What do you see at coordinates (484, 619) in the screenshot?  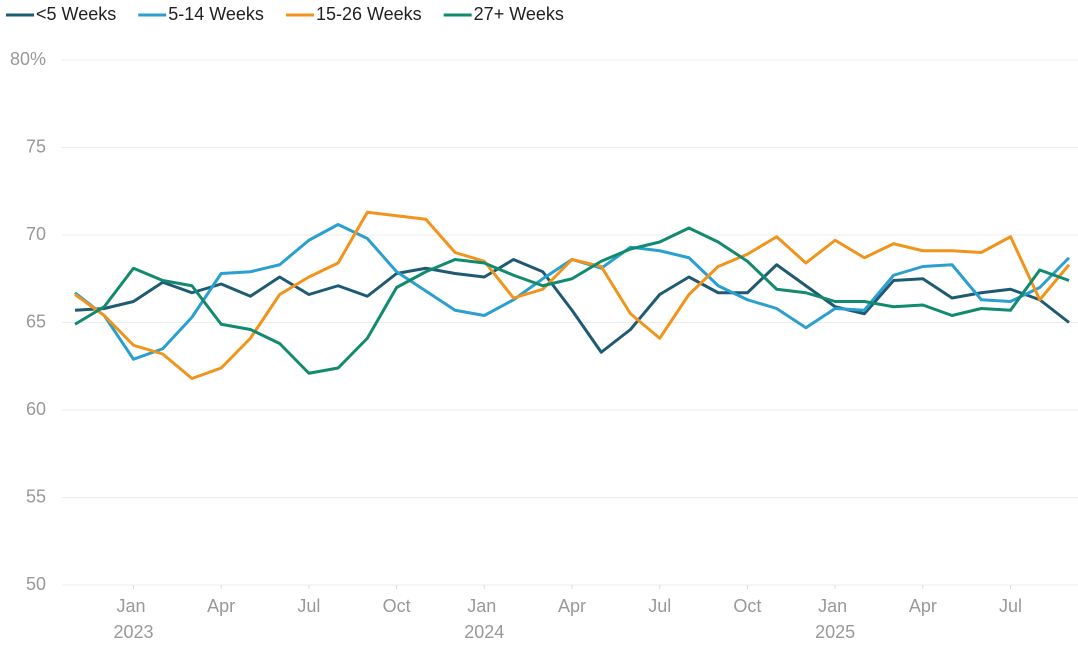 I see `x-tick-label: Jan 2024` at bounding box center [484, 619].